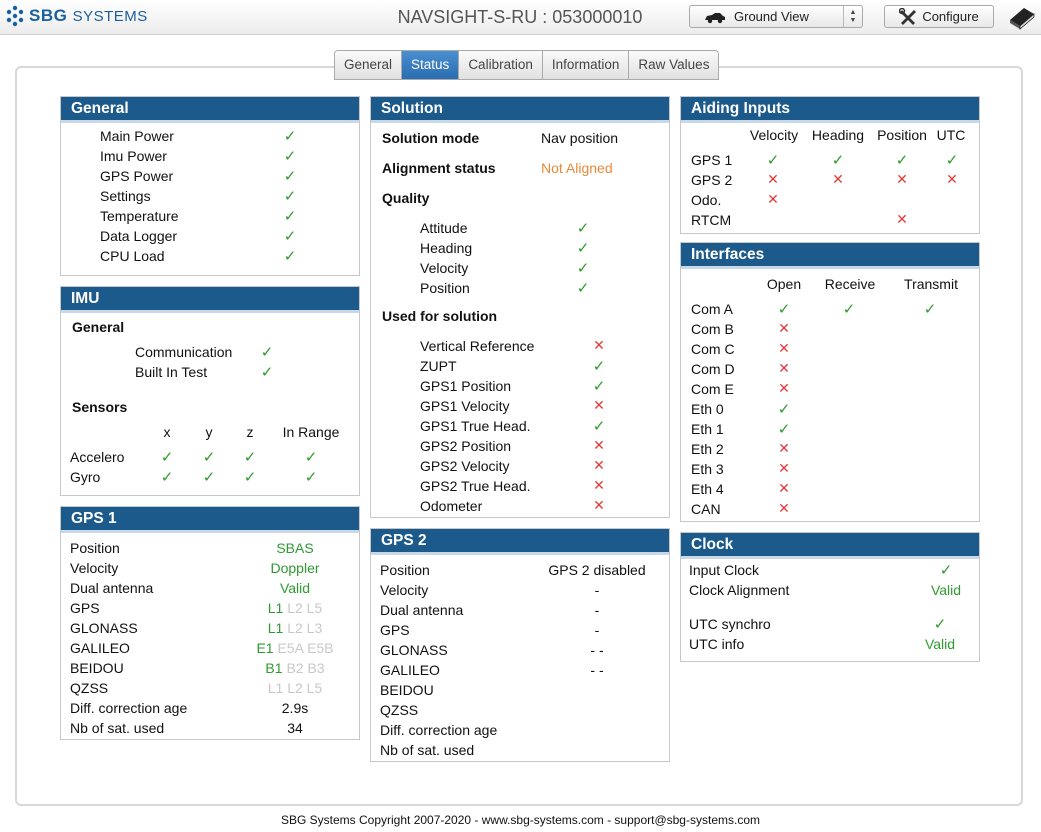 This screenshot has width=1041, height=832. I want to click on gps1-band: E1, so click(265, 648).